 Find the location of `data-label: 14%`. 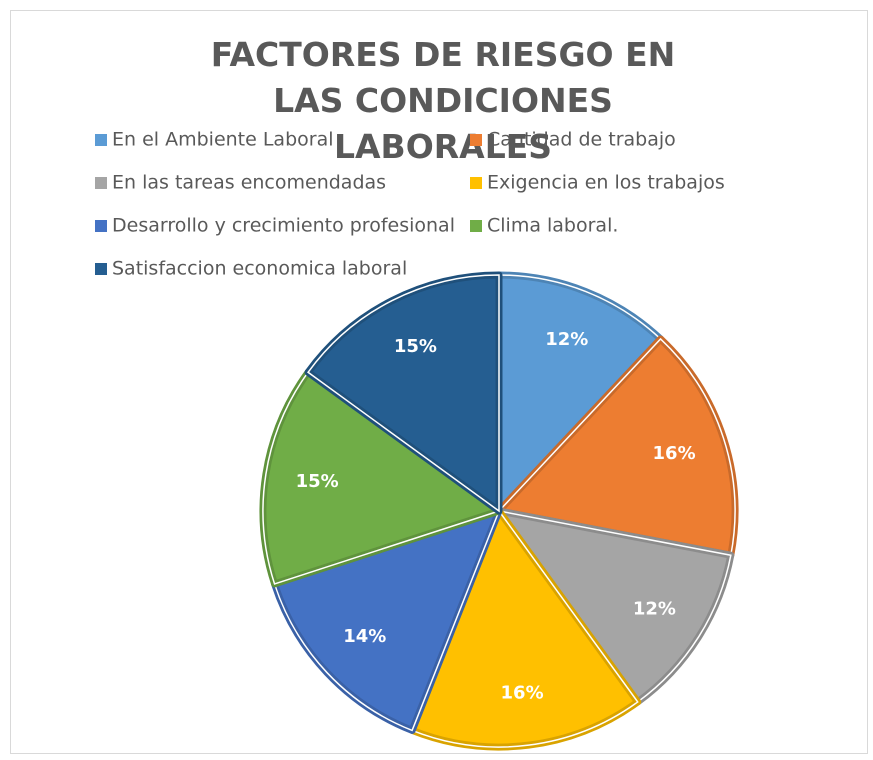

data-label: 14% is located at coordinates (364, 636).